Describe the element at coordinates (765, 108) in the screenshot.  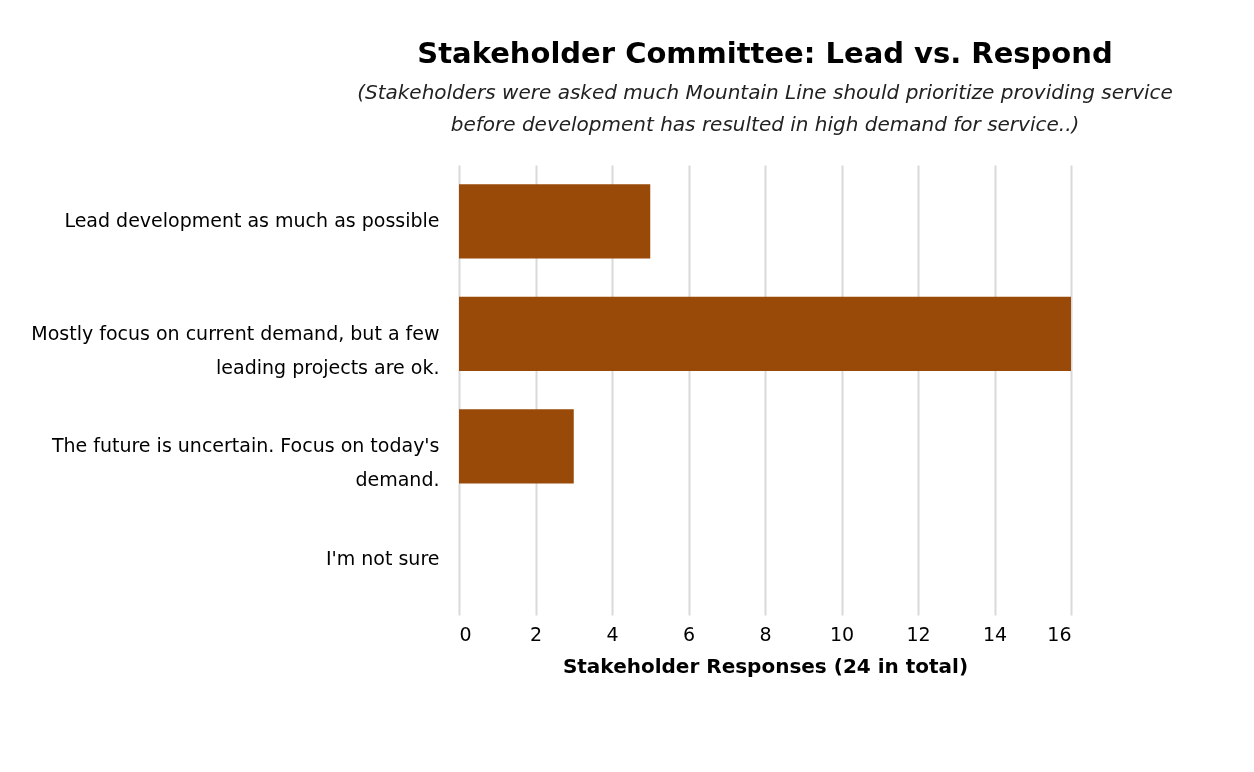
I see `chart-subtitle: (Stakeholders were asked much Mountain Line should prioritize providing service before development has resulted in high demand for service..)` at that location.